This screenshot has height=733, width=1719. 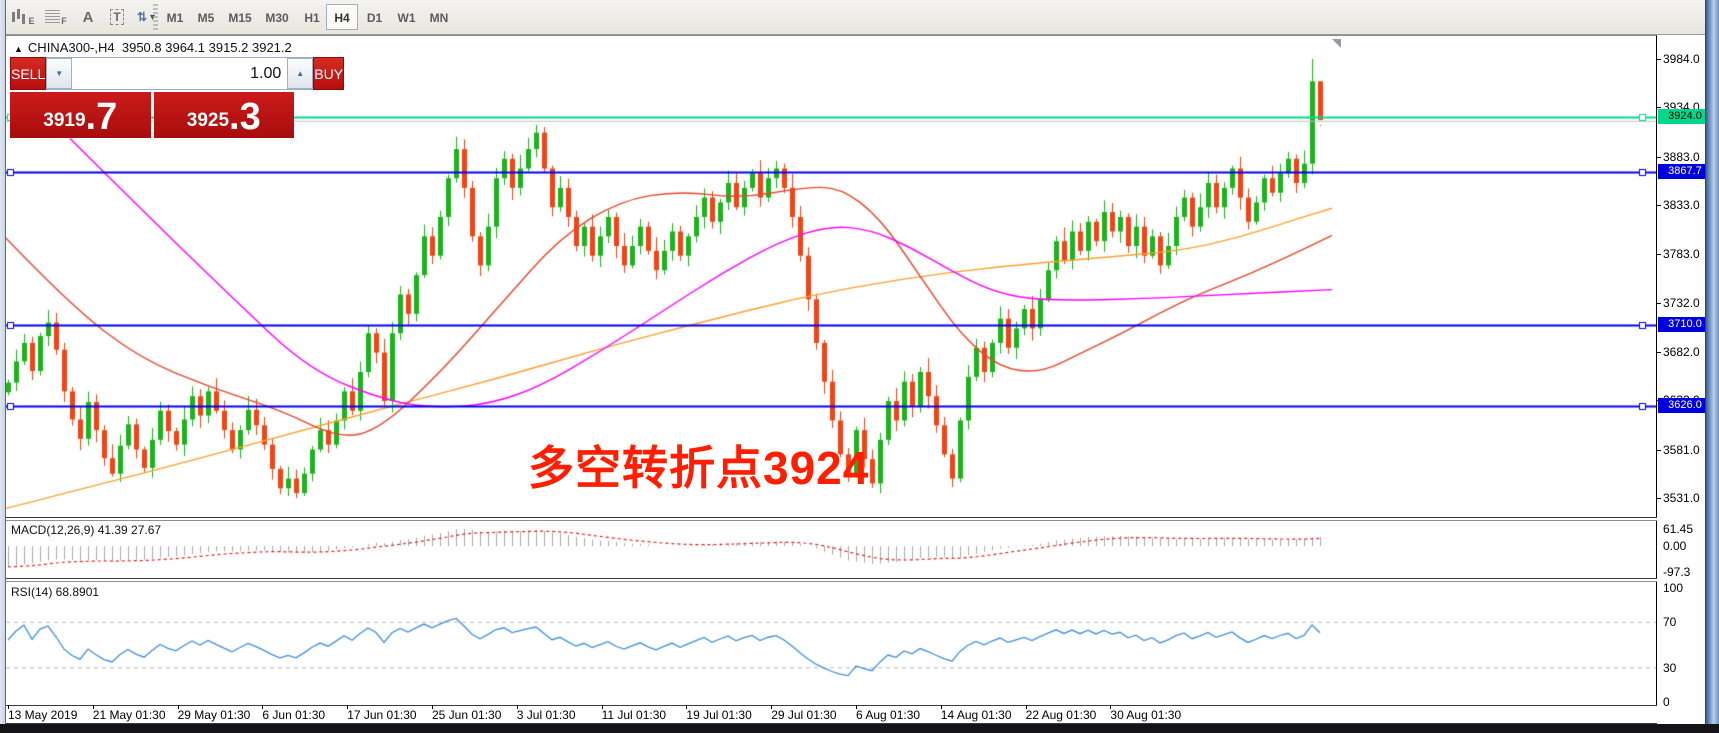 I want to click on bid-frac: .7, so click(x=101, y=117).